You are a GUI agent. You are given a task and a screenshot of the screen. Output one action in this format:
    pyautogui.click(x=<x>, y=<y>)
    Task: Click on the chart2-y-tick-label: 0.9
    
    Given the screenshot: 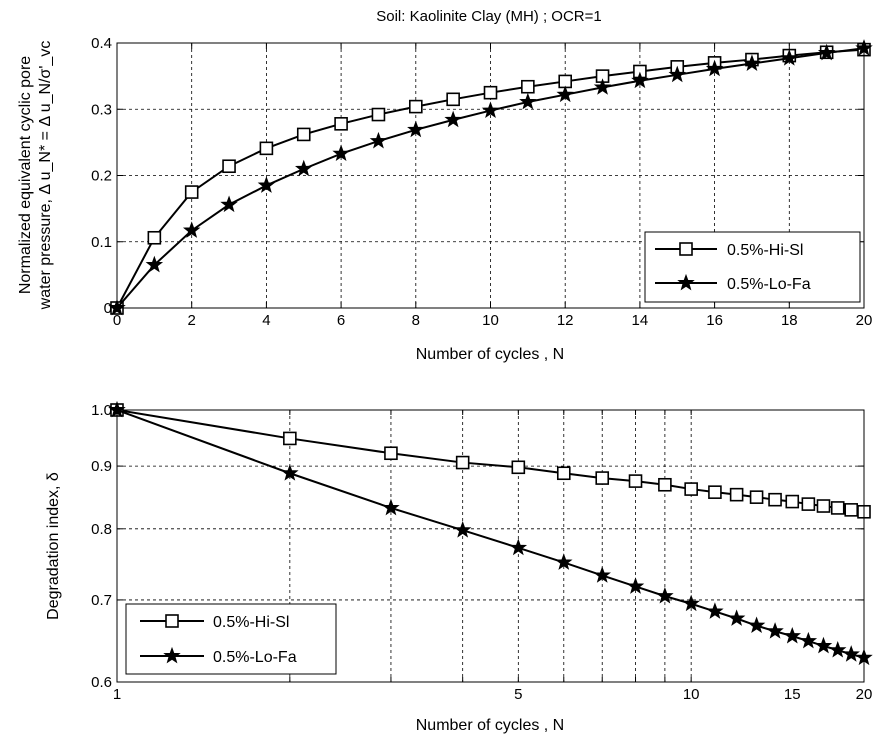 What is the action you would take?
    pyautogui.click(x=101, y=466)
    